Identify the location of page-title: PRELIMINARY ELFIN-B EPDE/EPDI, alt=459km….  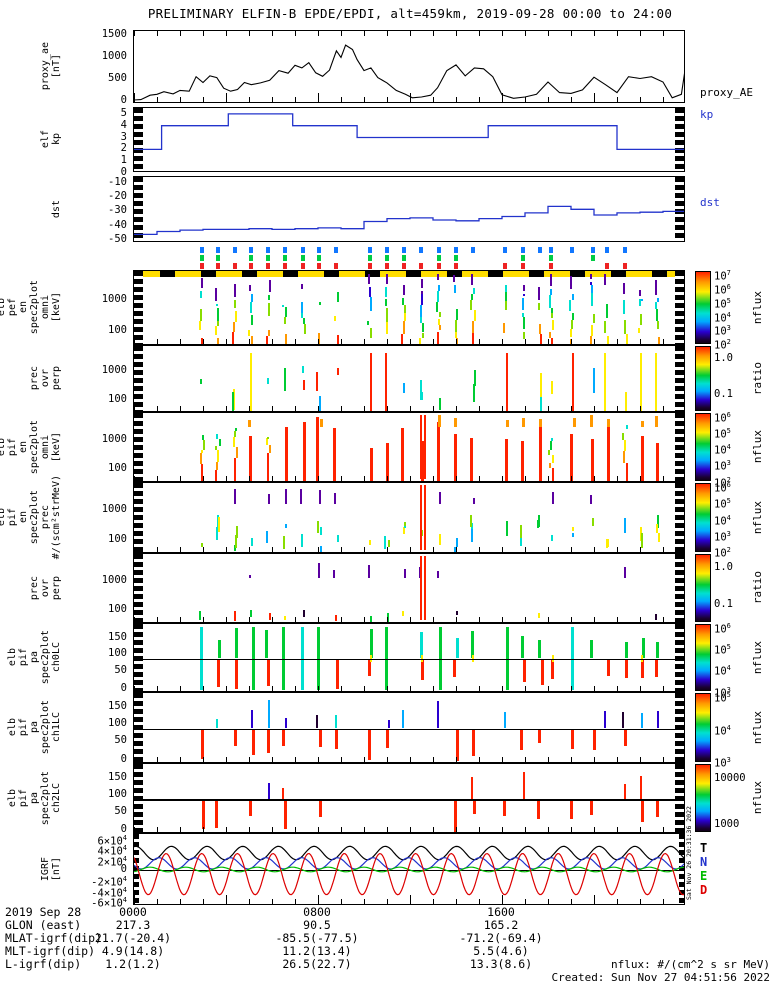
(410, 13).